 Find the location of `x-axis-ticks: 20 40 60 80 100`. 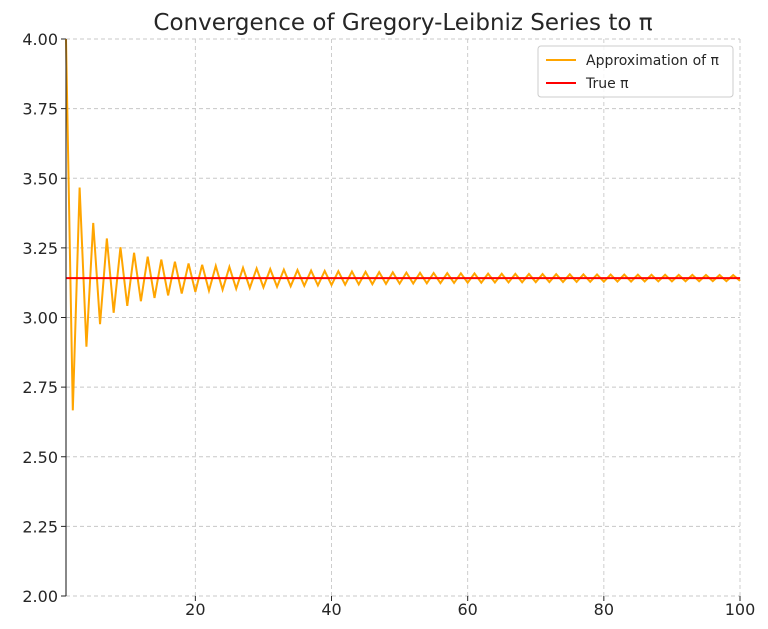

x-axis-ticks: 20 40 60 80 100 is located at coordinates (470, 607).